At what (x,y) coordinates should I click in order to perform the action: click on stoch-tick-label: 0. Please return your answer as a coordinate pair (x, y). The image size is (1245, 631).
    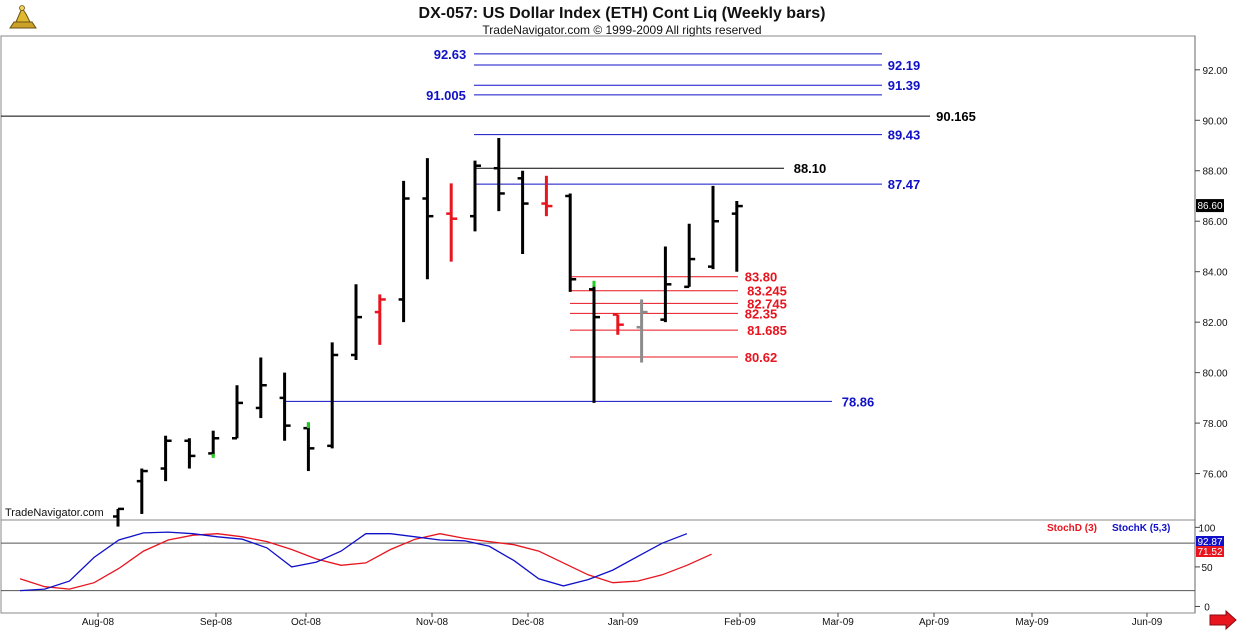
    Looking at the image, I should click on (1207, 607).